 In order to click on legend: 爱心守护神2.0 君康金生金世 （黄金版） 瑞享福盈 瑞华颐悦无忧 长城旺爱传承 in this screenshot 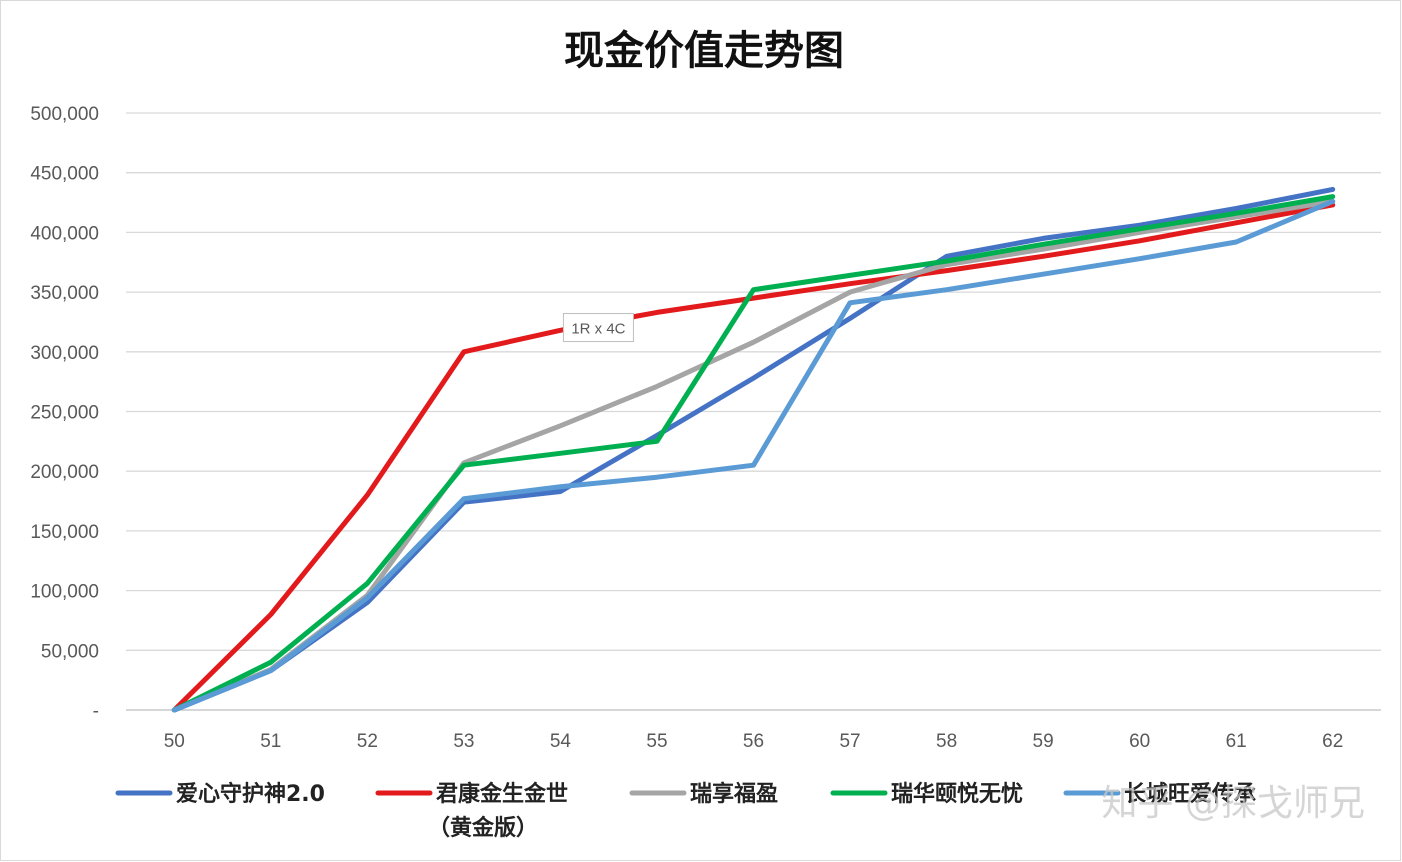, I will do `click(685, 811)`.